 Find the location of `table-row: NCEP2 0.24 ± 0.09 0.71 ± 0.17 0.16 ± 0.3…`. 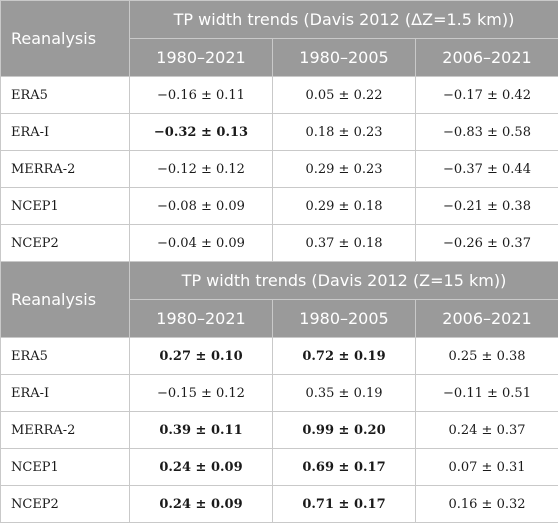

table-row: NCEP2 0.24 ± 0.09 0.71 ± 0.17 0.16 ± 0.3… is located at coordinates (279, 504).